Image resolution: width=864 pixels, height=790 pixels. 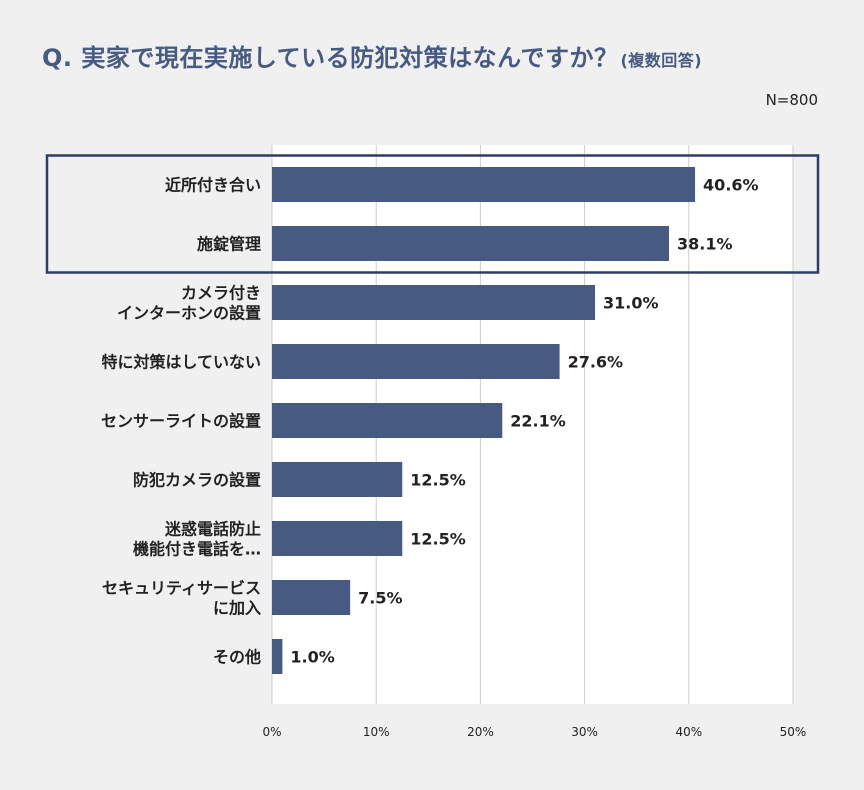 I want to click on category-label: センサーライトの設置, so click(x=181, y=421).